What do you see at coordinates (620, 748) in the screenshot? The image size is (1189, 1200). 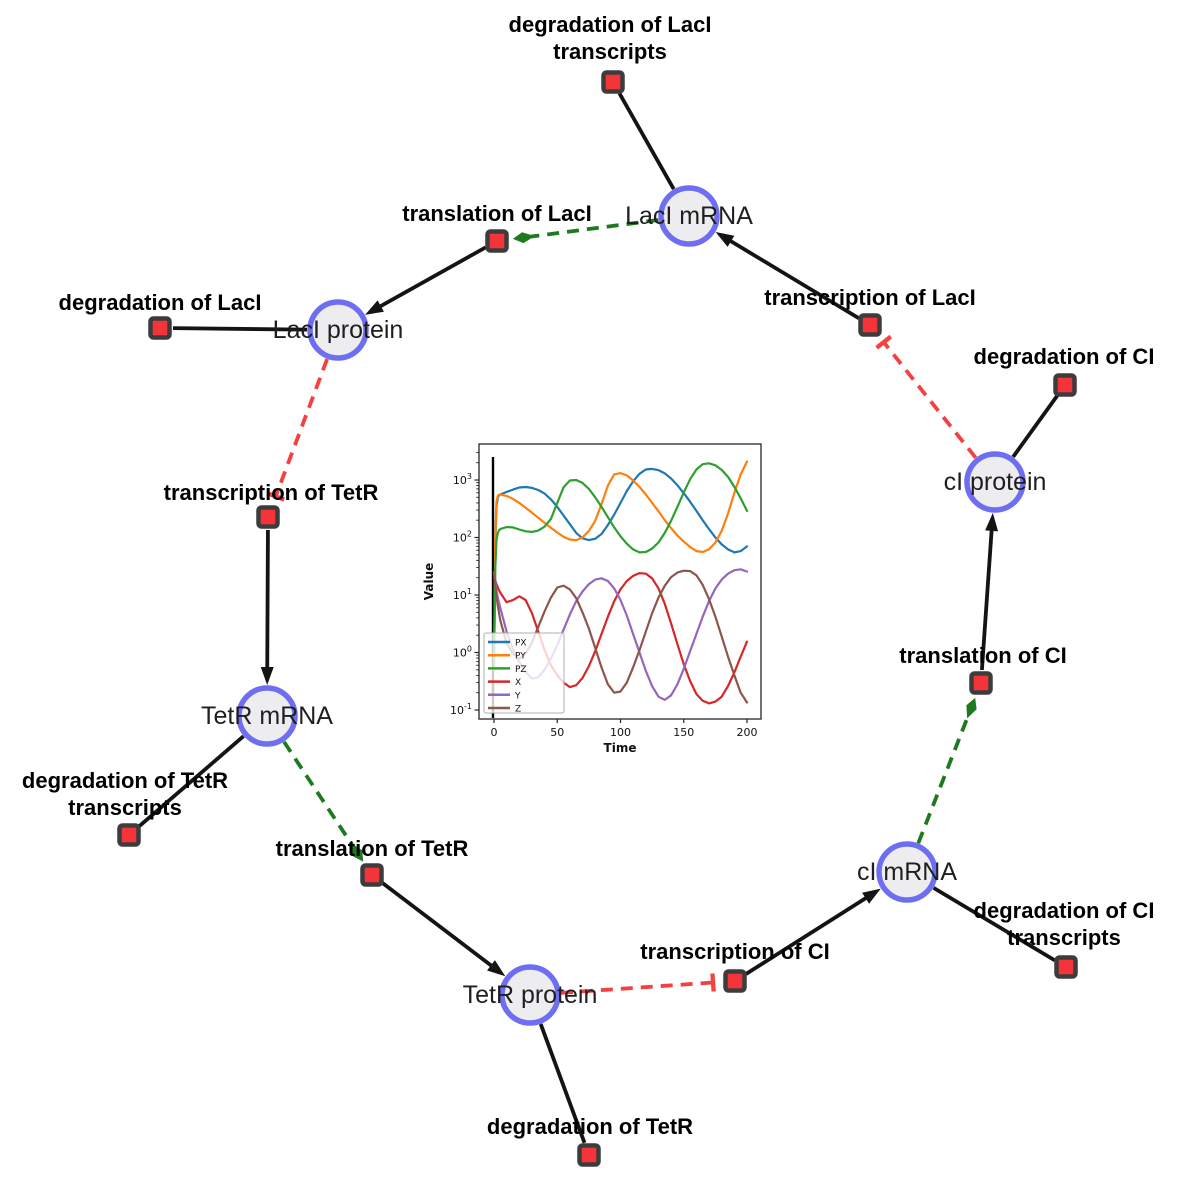 I see `chart-x-axis-label: Time` at bounding box center [620, 748].